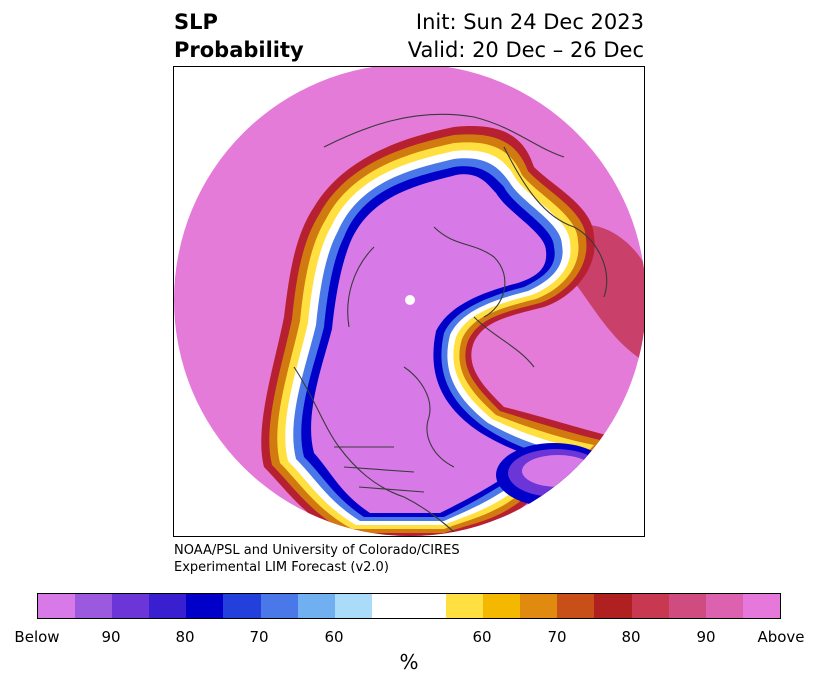 The height and width of the screenshot is (686, 819). Describe the element at coordinates (431, 344) in the screenshot. I see `below-core` at that location.